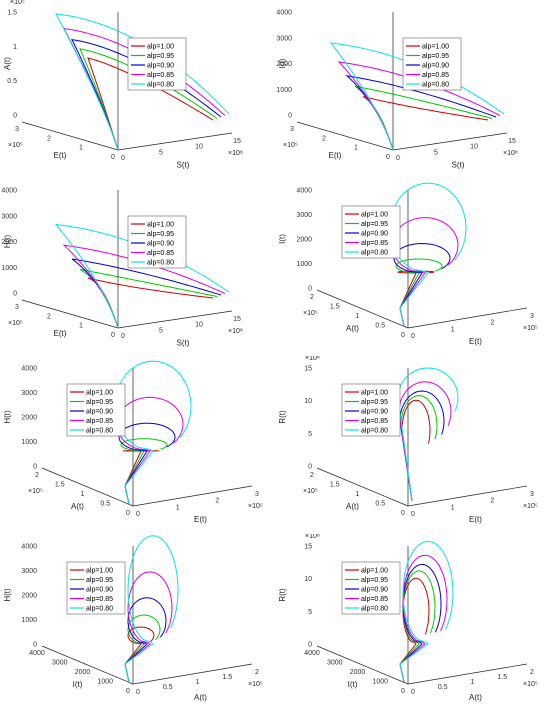  I want to click on y-multiplier: ×10⁸, so click(235, 153).